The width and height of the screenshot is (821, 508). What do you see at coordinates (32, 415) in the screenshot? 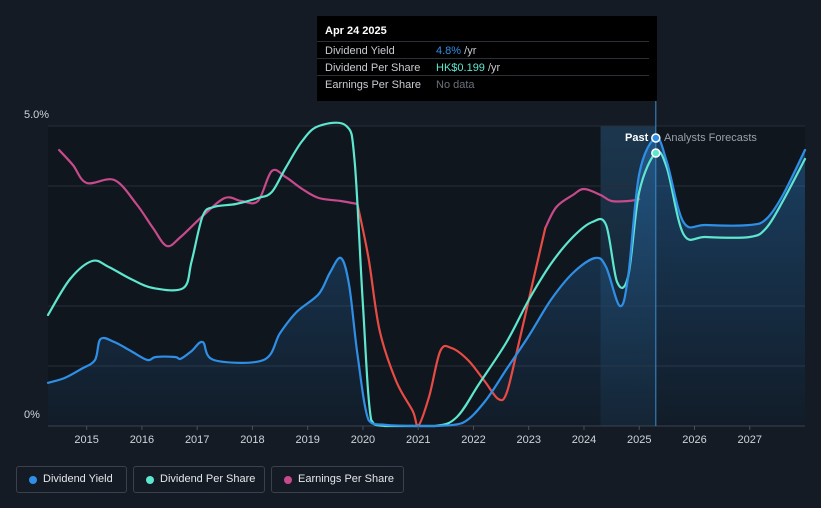
I see `y-axis-bottom-label: 0%` at bounding box center [32, 415].